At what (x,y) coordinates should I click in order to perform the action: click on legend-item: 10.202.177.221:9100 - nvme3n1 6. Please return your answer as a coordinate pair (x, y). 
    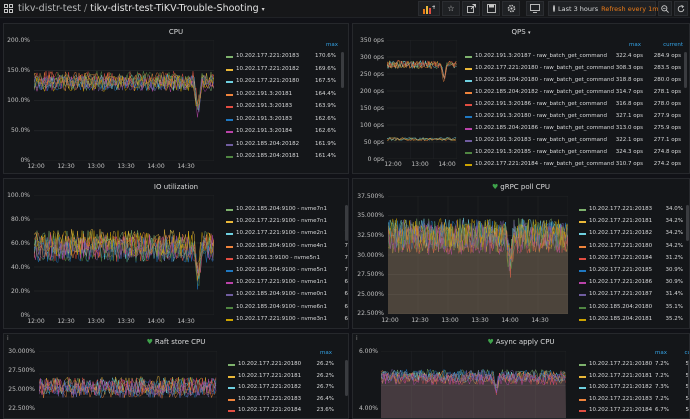
    Looking at the image, I should click on (287, 320).